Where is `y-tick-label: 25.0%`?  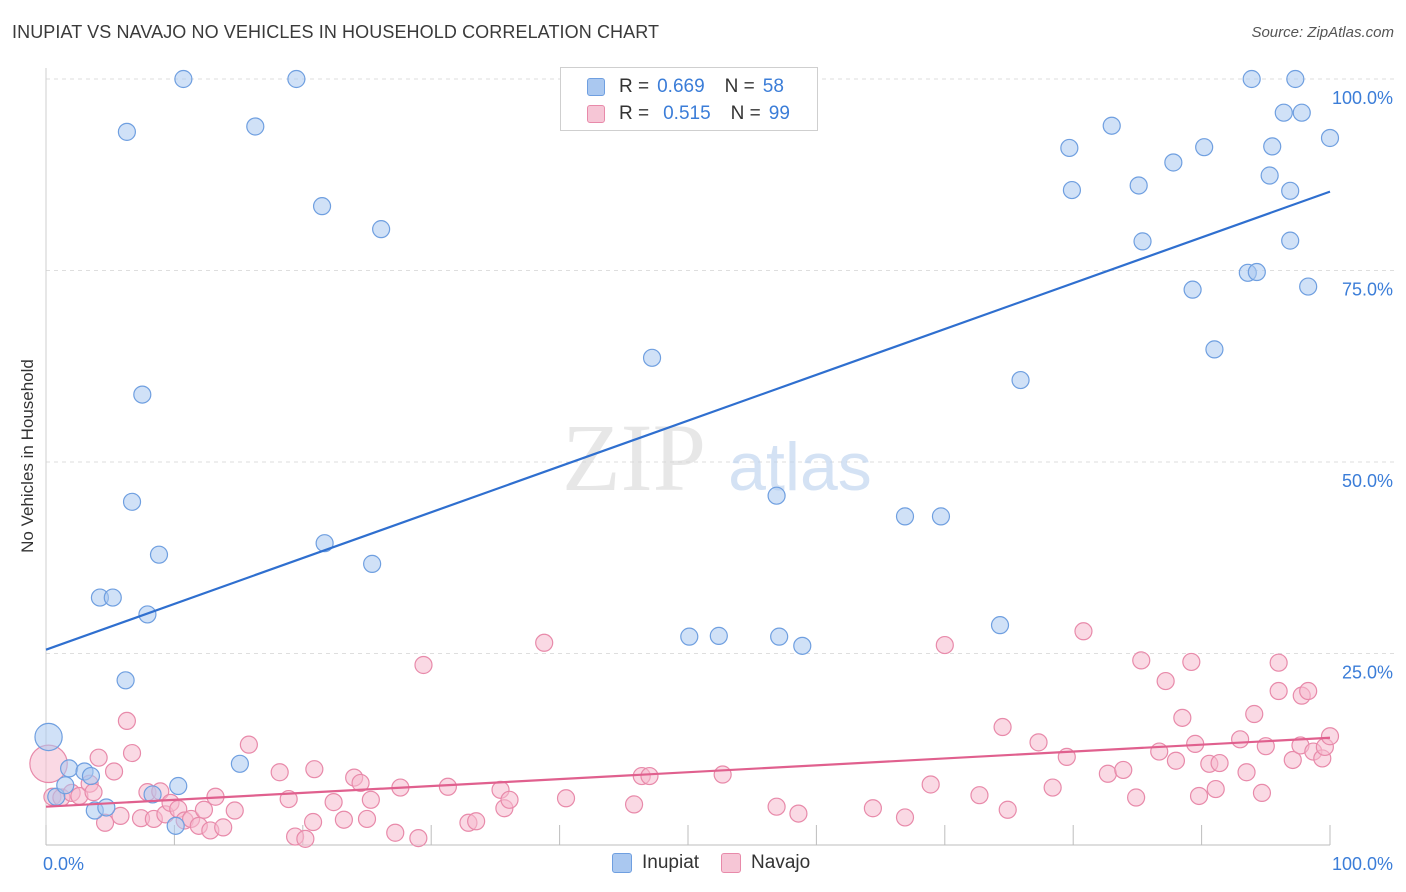 y-tick-label: 25.0% is located at coordinates (1367, 673).